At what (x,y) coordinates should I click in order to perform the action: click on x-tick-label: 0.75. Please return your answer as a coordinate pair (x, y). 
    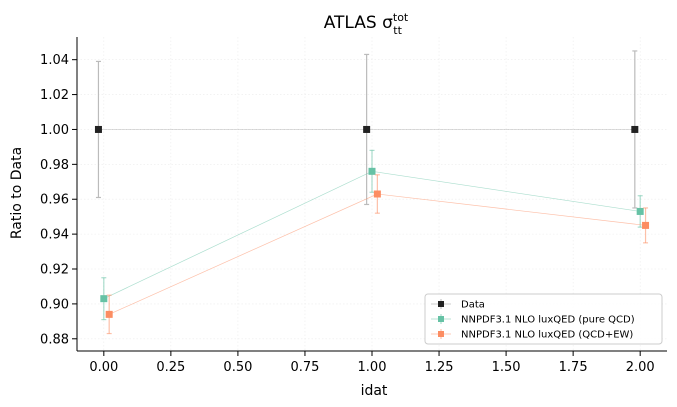
    Looking at the image, I should click on (304, 367).